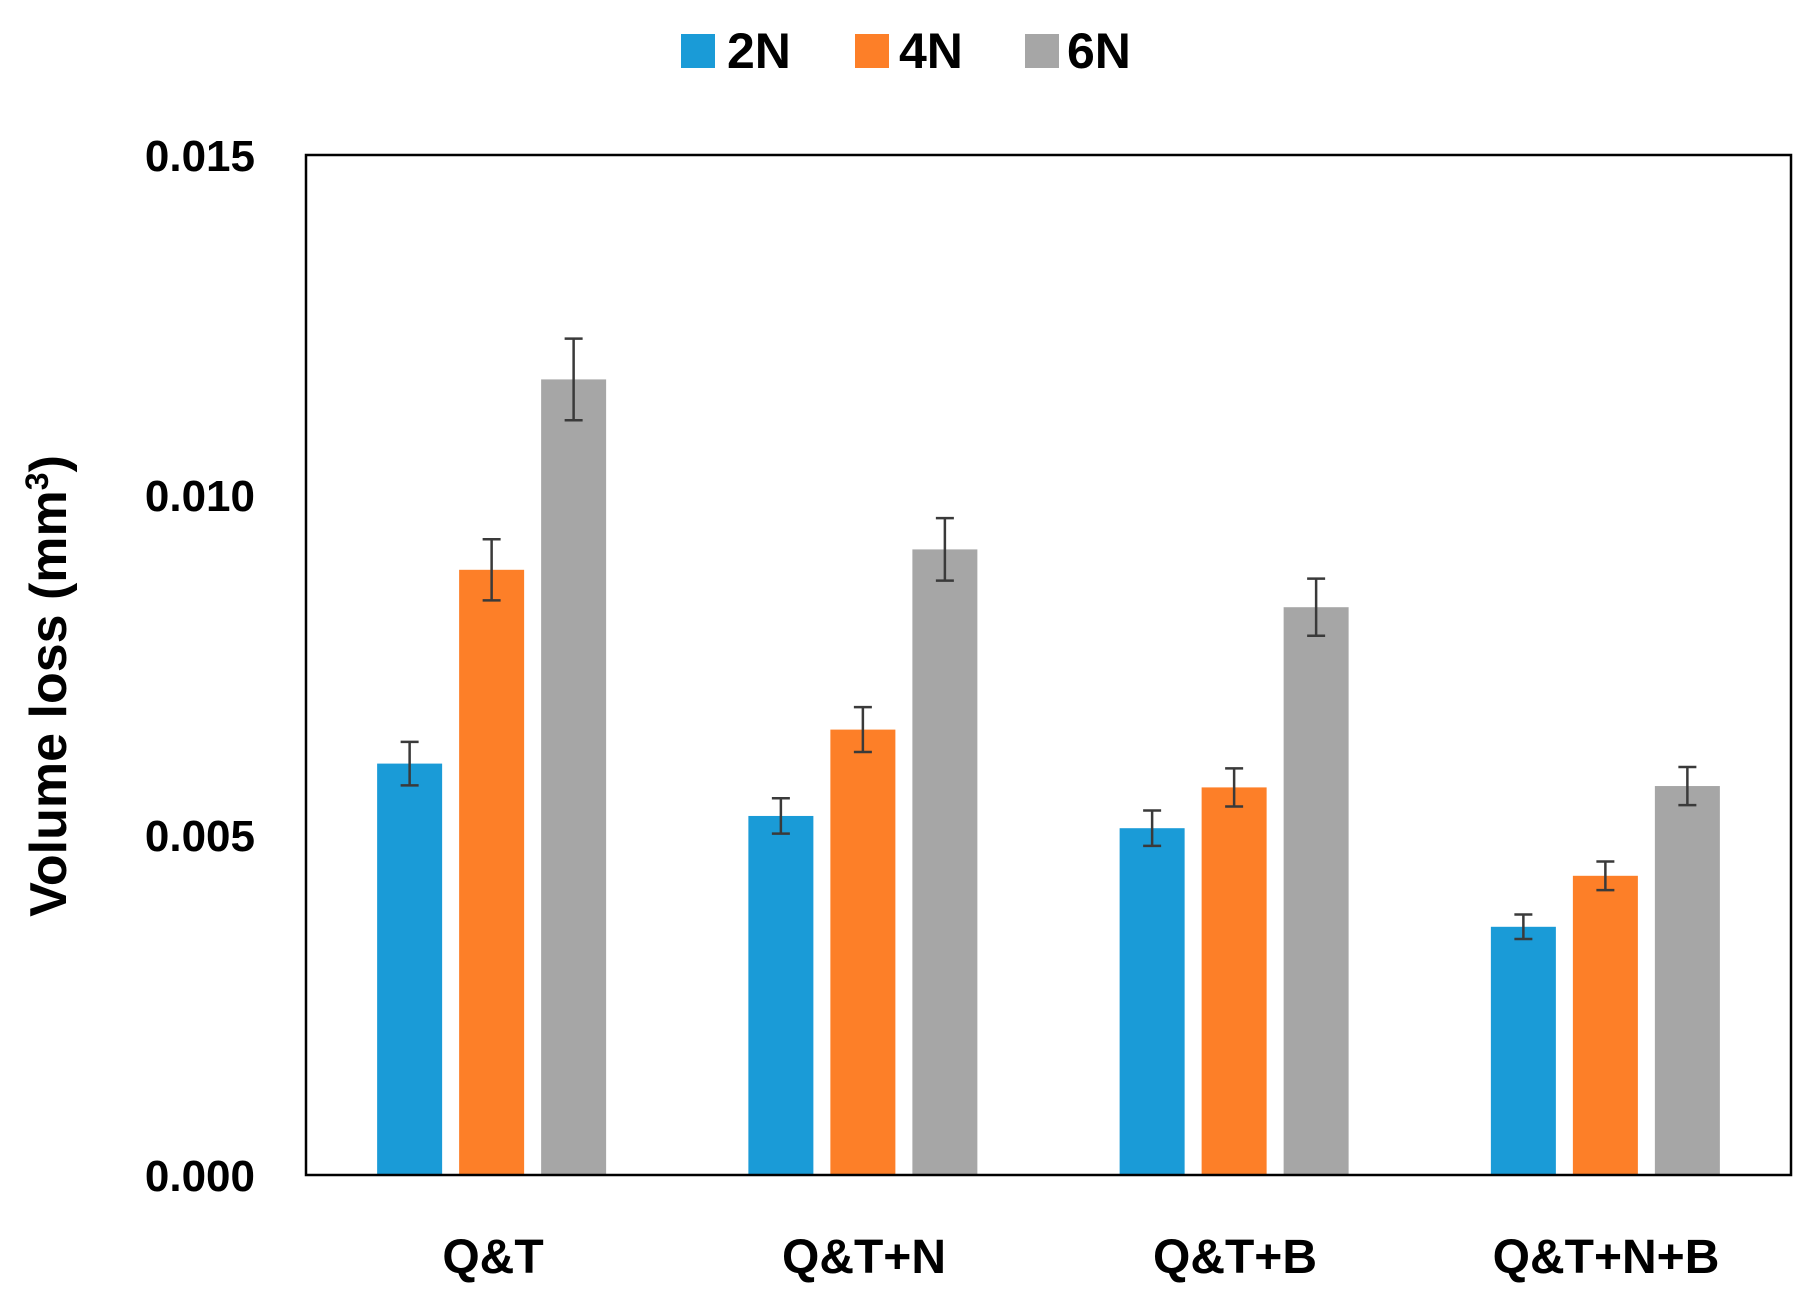 The image size is (1813, 1289). Describe the element at coordinates (1152, 1001) in the screenshot. I see `bar-q-t-b-2n` at that location.